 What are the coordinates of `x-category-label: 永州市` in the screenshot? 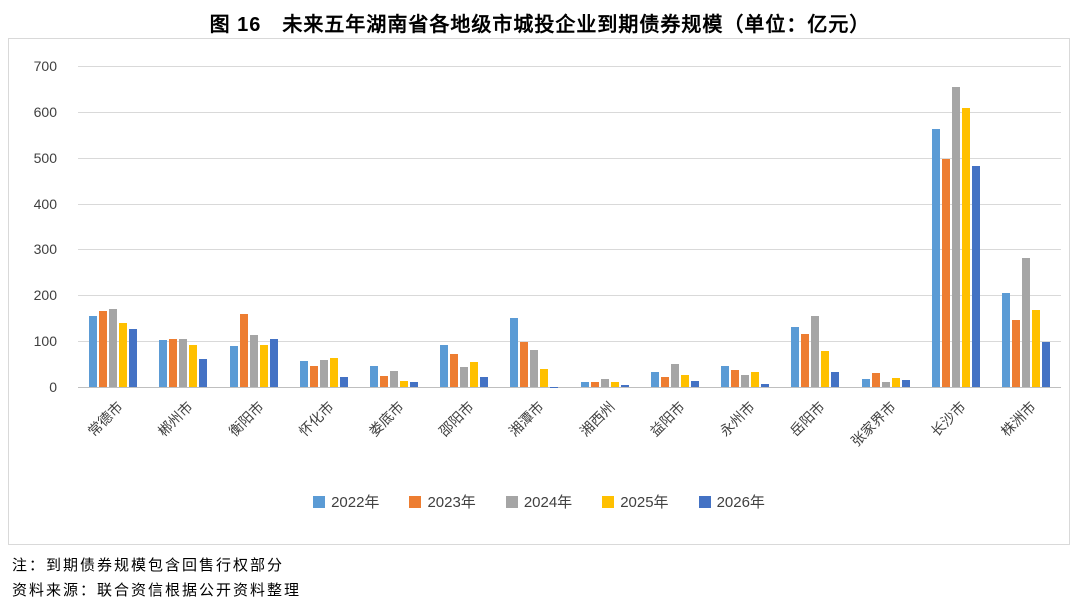 It's located at (737, 419).